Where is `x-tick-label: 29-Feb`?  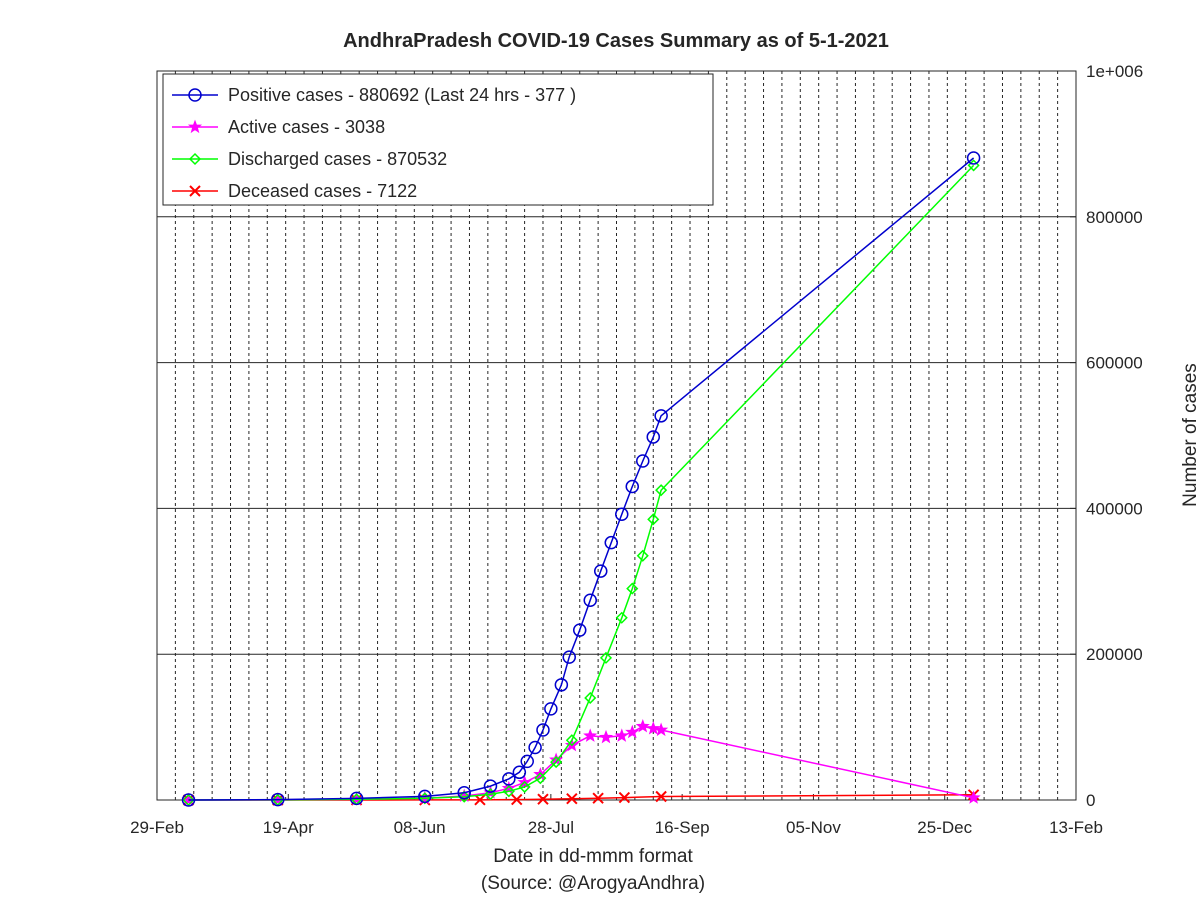
x-tick-label: 29-Feb is located at coordinates (157, 827).